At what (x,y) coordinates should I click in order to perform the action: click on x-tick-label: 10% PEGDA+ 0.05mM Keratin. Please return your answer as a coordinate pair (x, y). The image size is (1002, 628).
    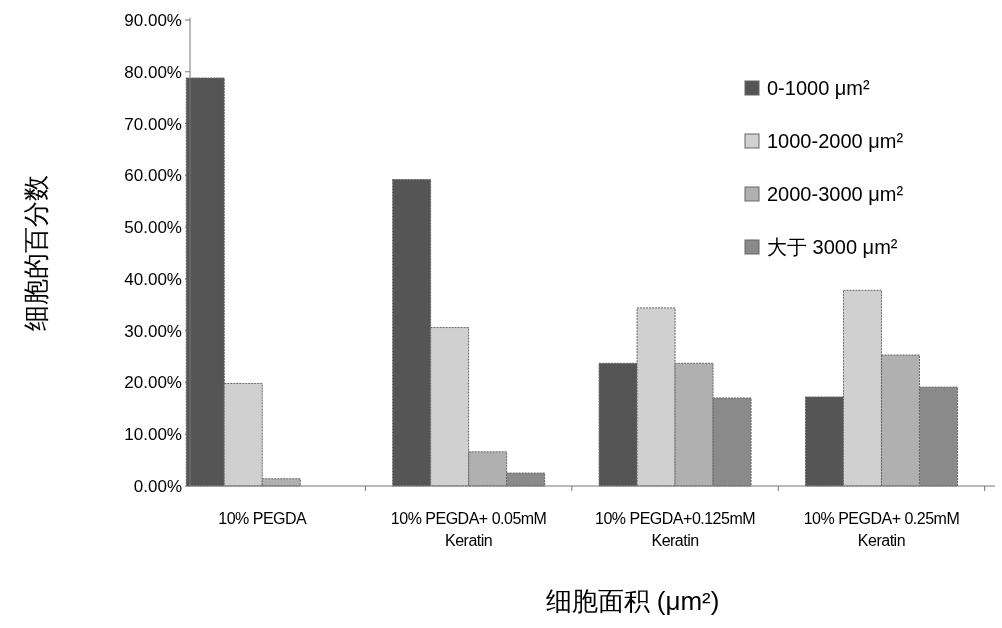
    Looking at the image, I should click on (468, 529).